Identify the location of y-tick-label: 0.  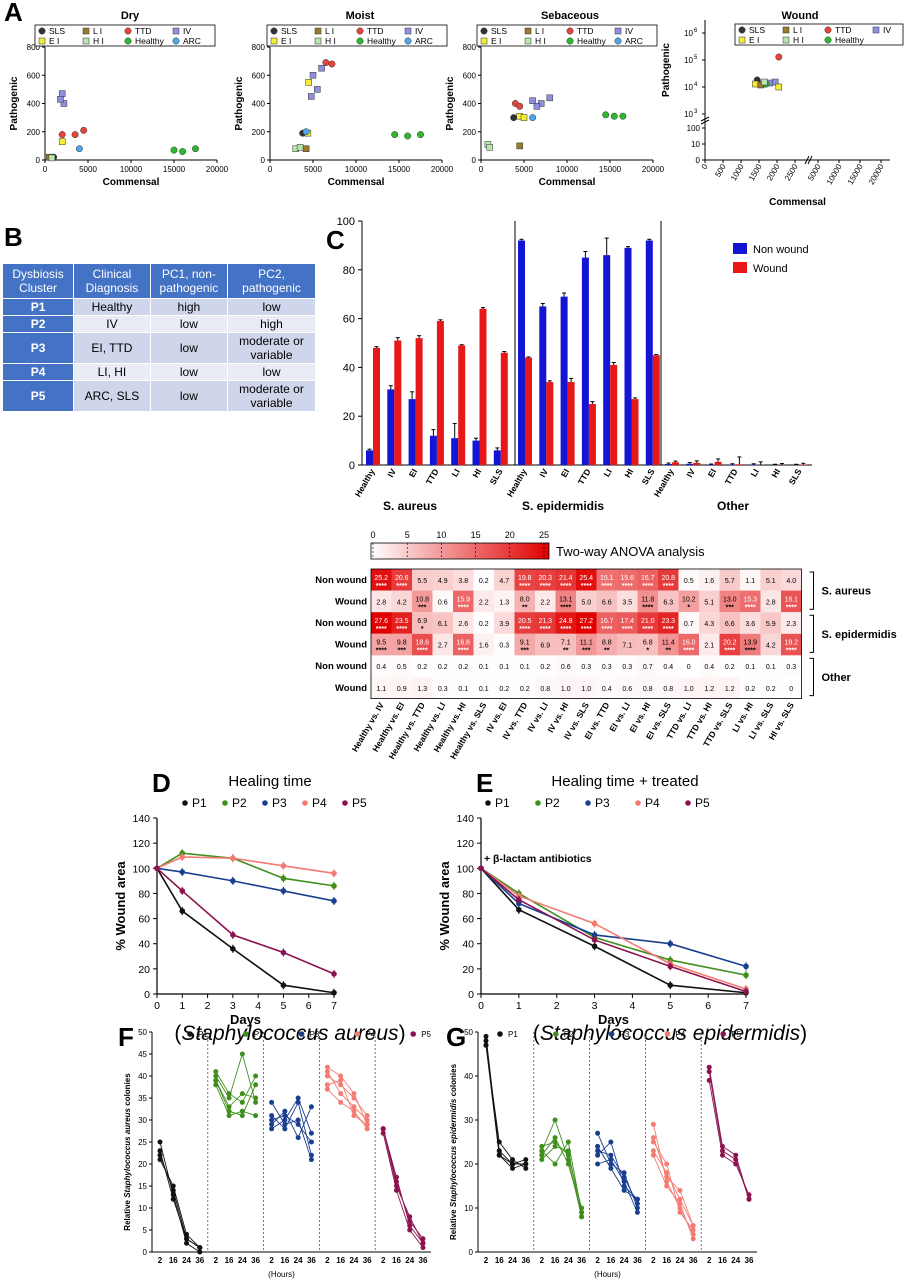
(38, 160).